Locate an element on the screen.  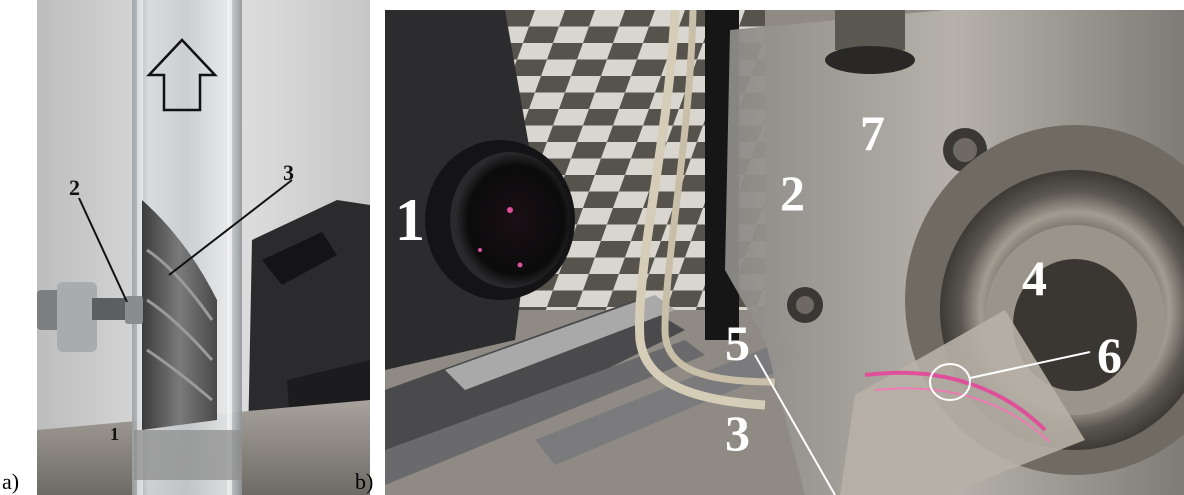
callout-b-3: 3 is located at coordinates (737, 433).